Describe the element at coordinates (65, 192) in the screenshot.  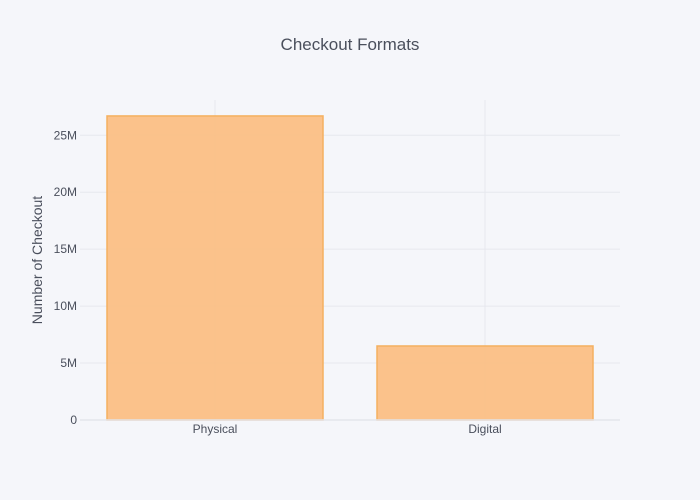
I see `y-tick-label: 20M` at that location.